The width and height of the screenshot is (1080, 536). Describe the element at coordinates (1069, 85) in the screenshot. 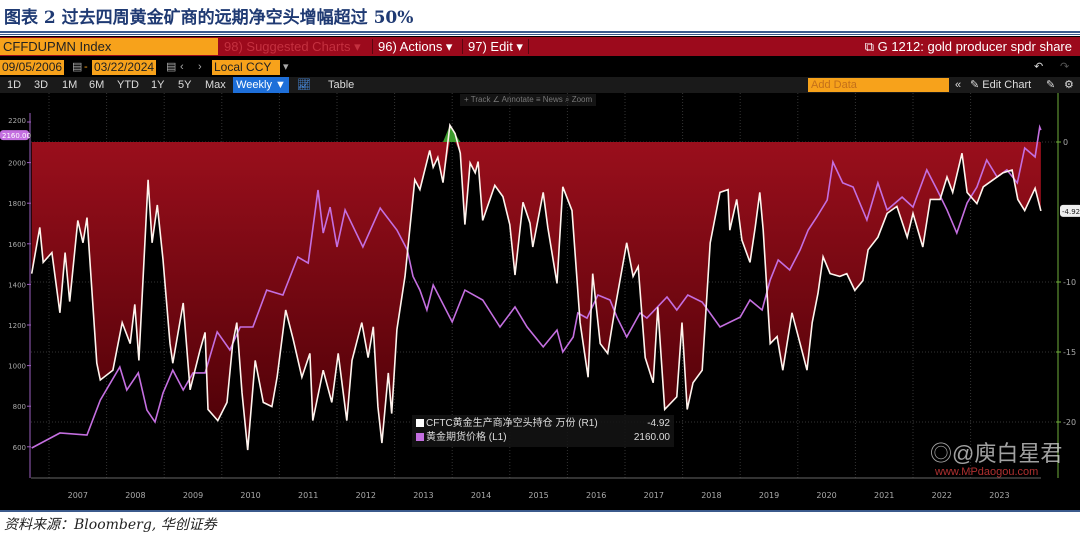

I see `gear-icon: ⚙` at that location.